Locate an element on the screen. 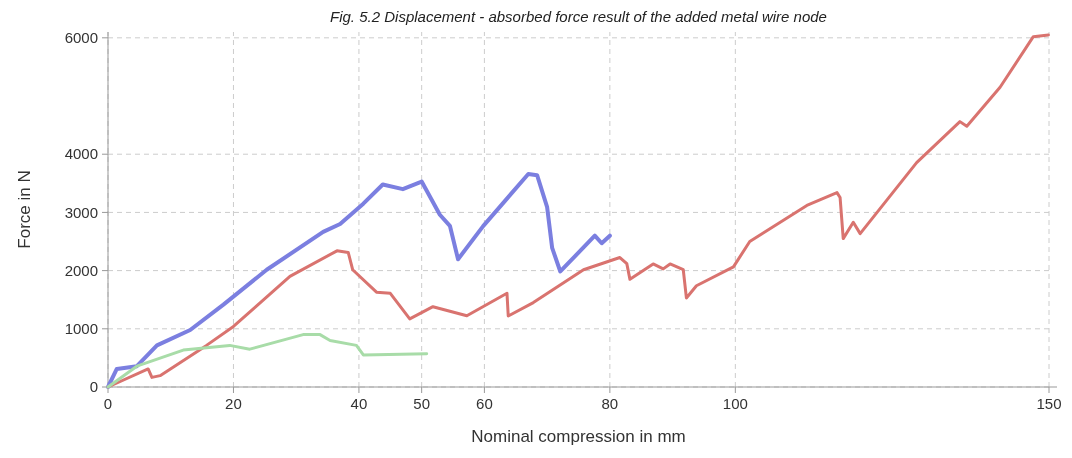 This screenshot has height=458, width=1072. x-axis-title: Nominal compression in mm is located at coordinates (578, 436).